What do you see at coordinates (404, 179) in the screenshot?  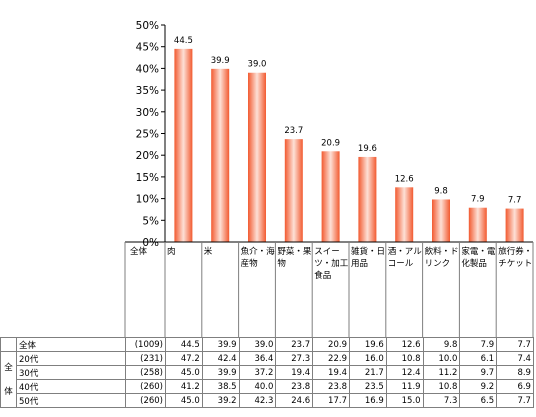 I see `bar-value-label: 12.6` at bounding box center [404, 179].